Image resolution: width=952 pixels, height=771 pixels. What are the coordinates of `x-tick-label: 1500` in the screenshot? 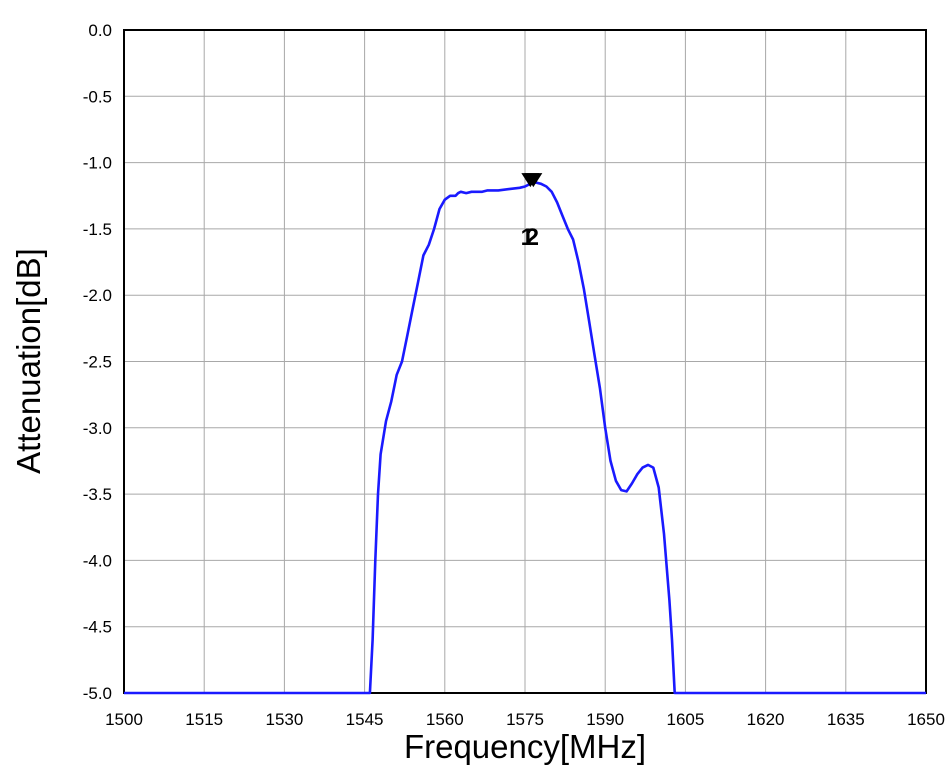 It's located at (124, 719).